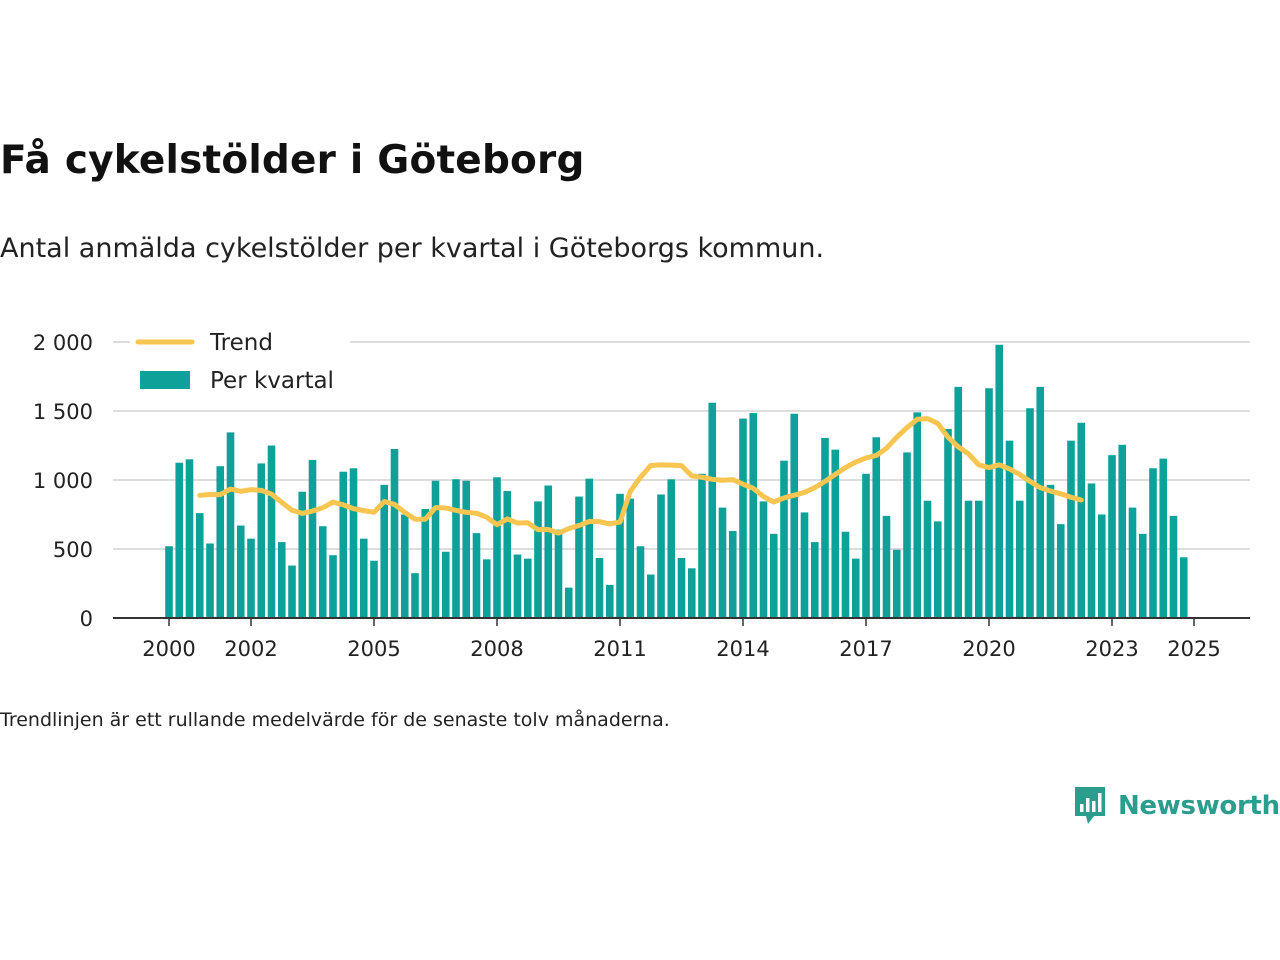  What do you see at coordinates (865, 649) in the screenshot?
I see `x-tick-label: 2017` at bounding box center [865, 649].